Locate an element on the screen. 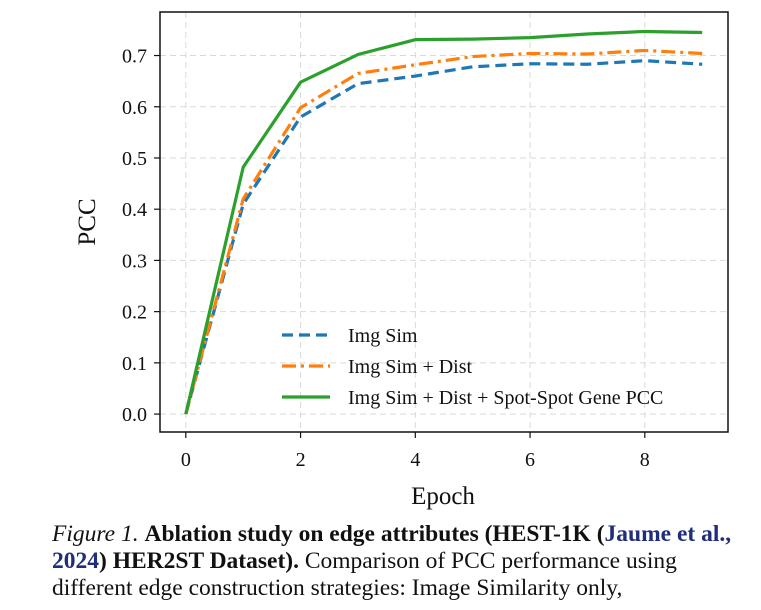 This screenshot has width=761, height=610. y-tick-label: 0.4 is located at coordinates (134, 210).